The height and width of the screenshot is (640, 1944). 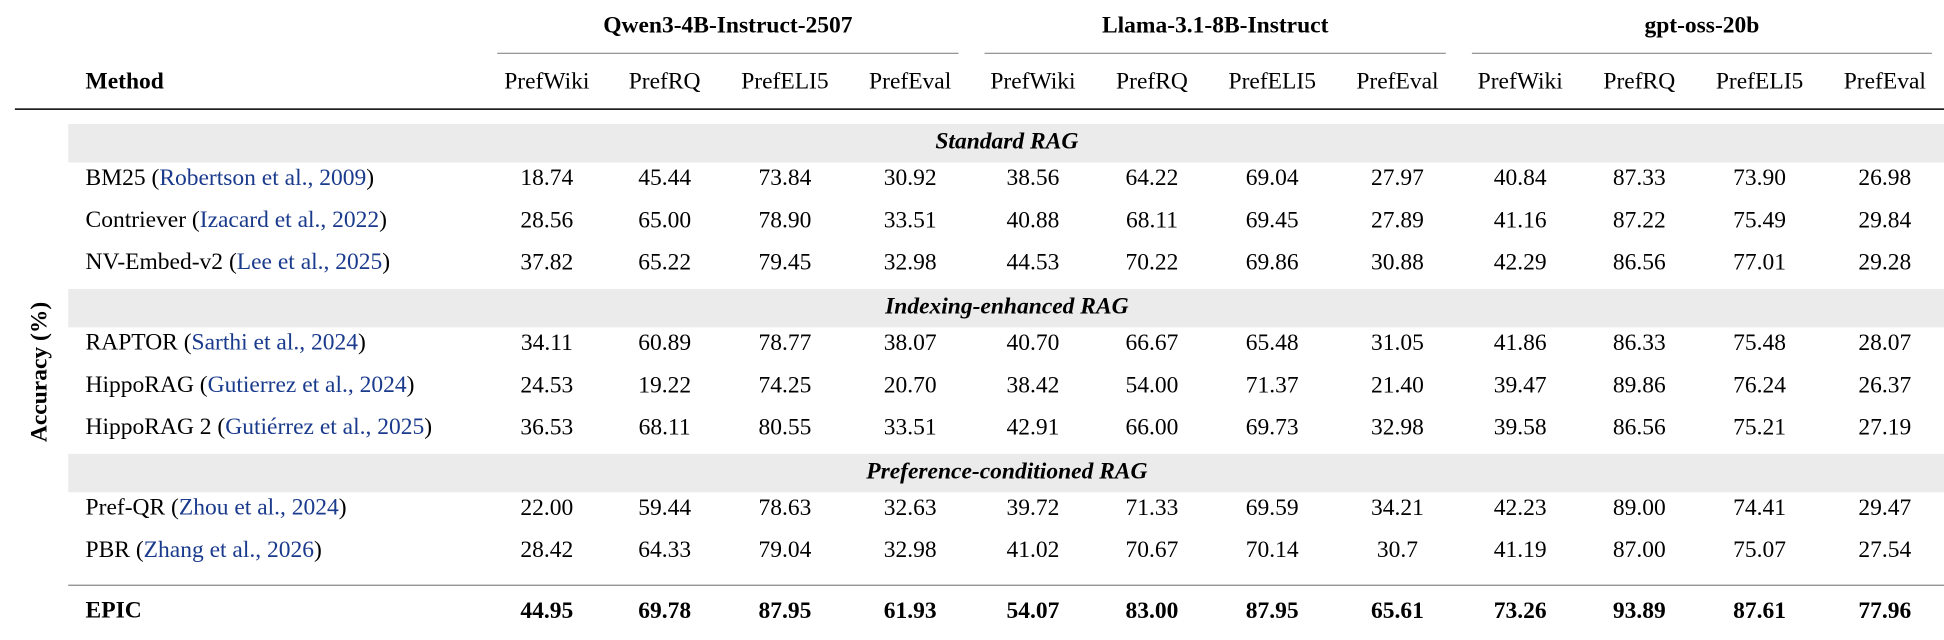 I want to click on value-cell: 28.07, so click(x=1884, y=343).